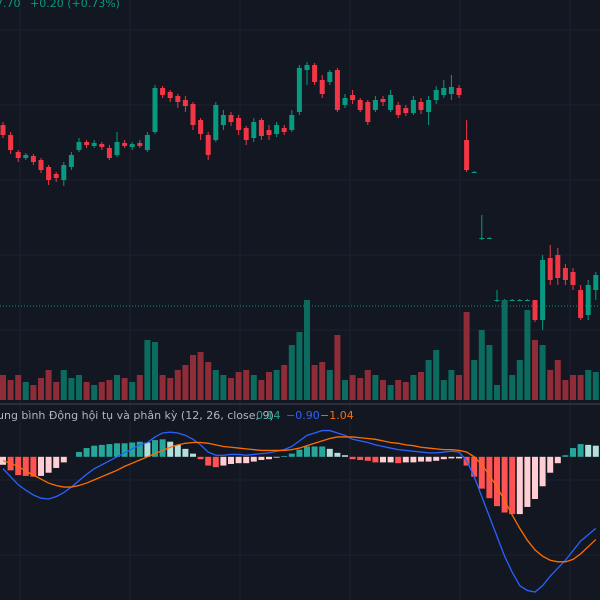 The height and width of the screenshot is (600, 600). Describe the element at coordinates (268, 415) in the screenshot. I see `legend-histogram: 0.14` at that location.